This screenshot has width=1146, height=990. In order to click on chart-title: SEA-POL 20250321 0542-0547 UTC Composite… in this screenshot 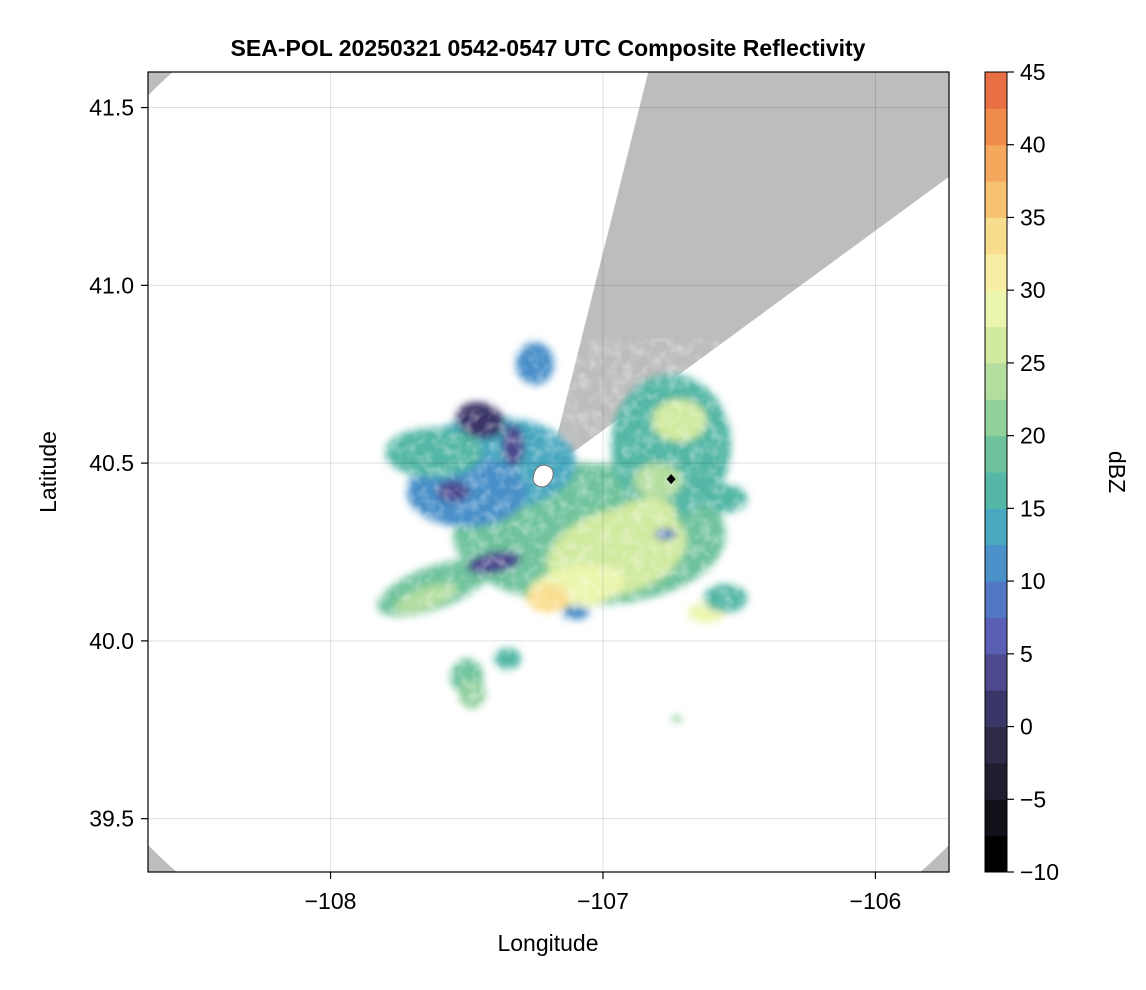, I will do `click(548, 48)`.